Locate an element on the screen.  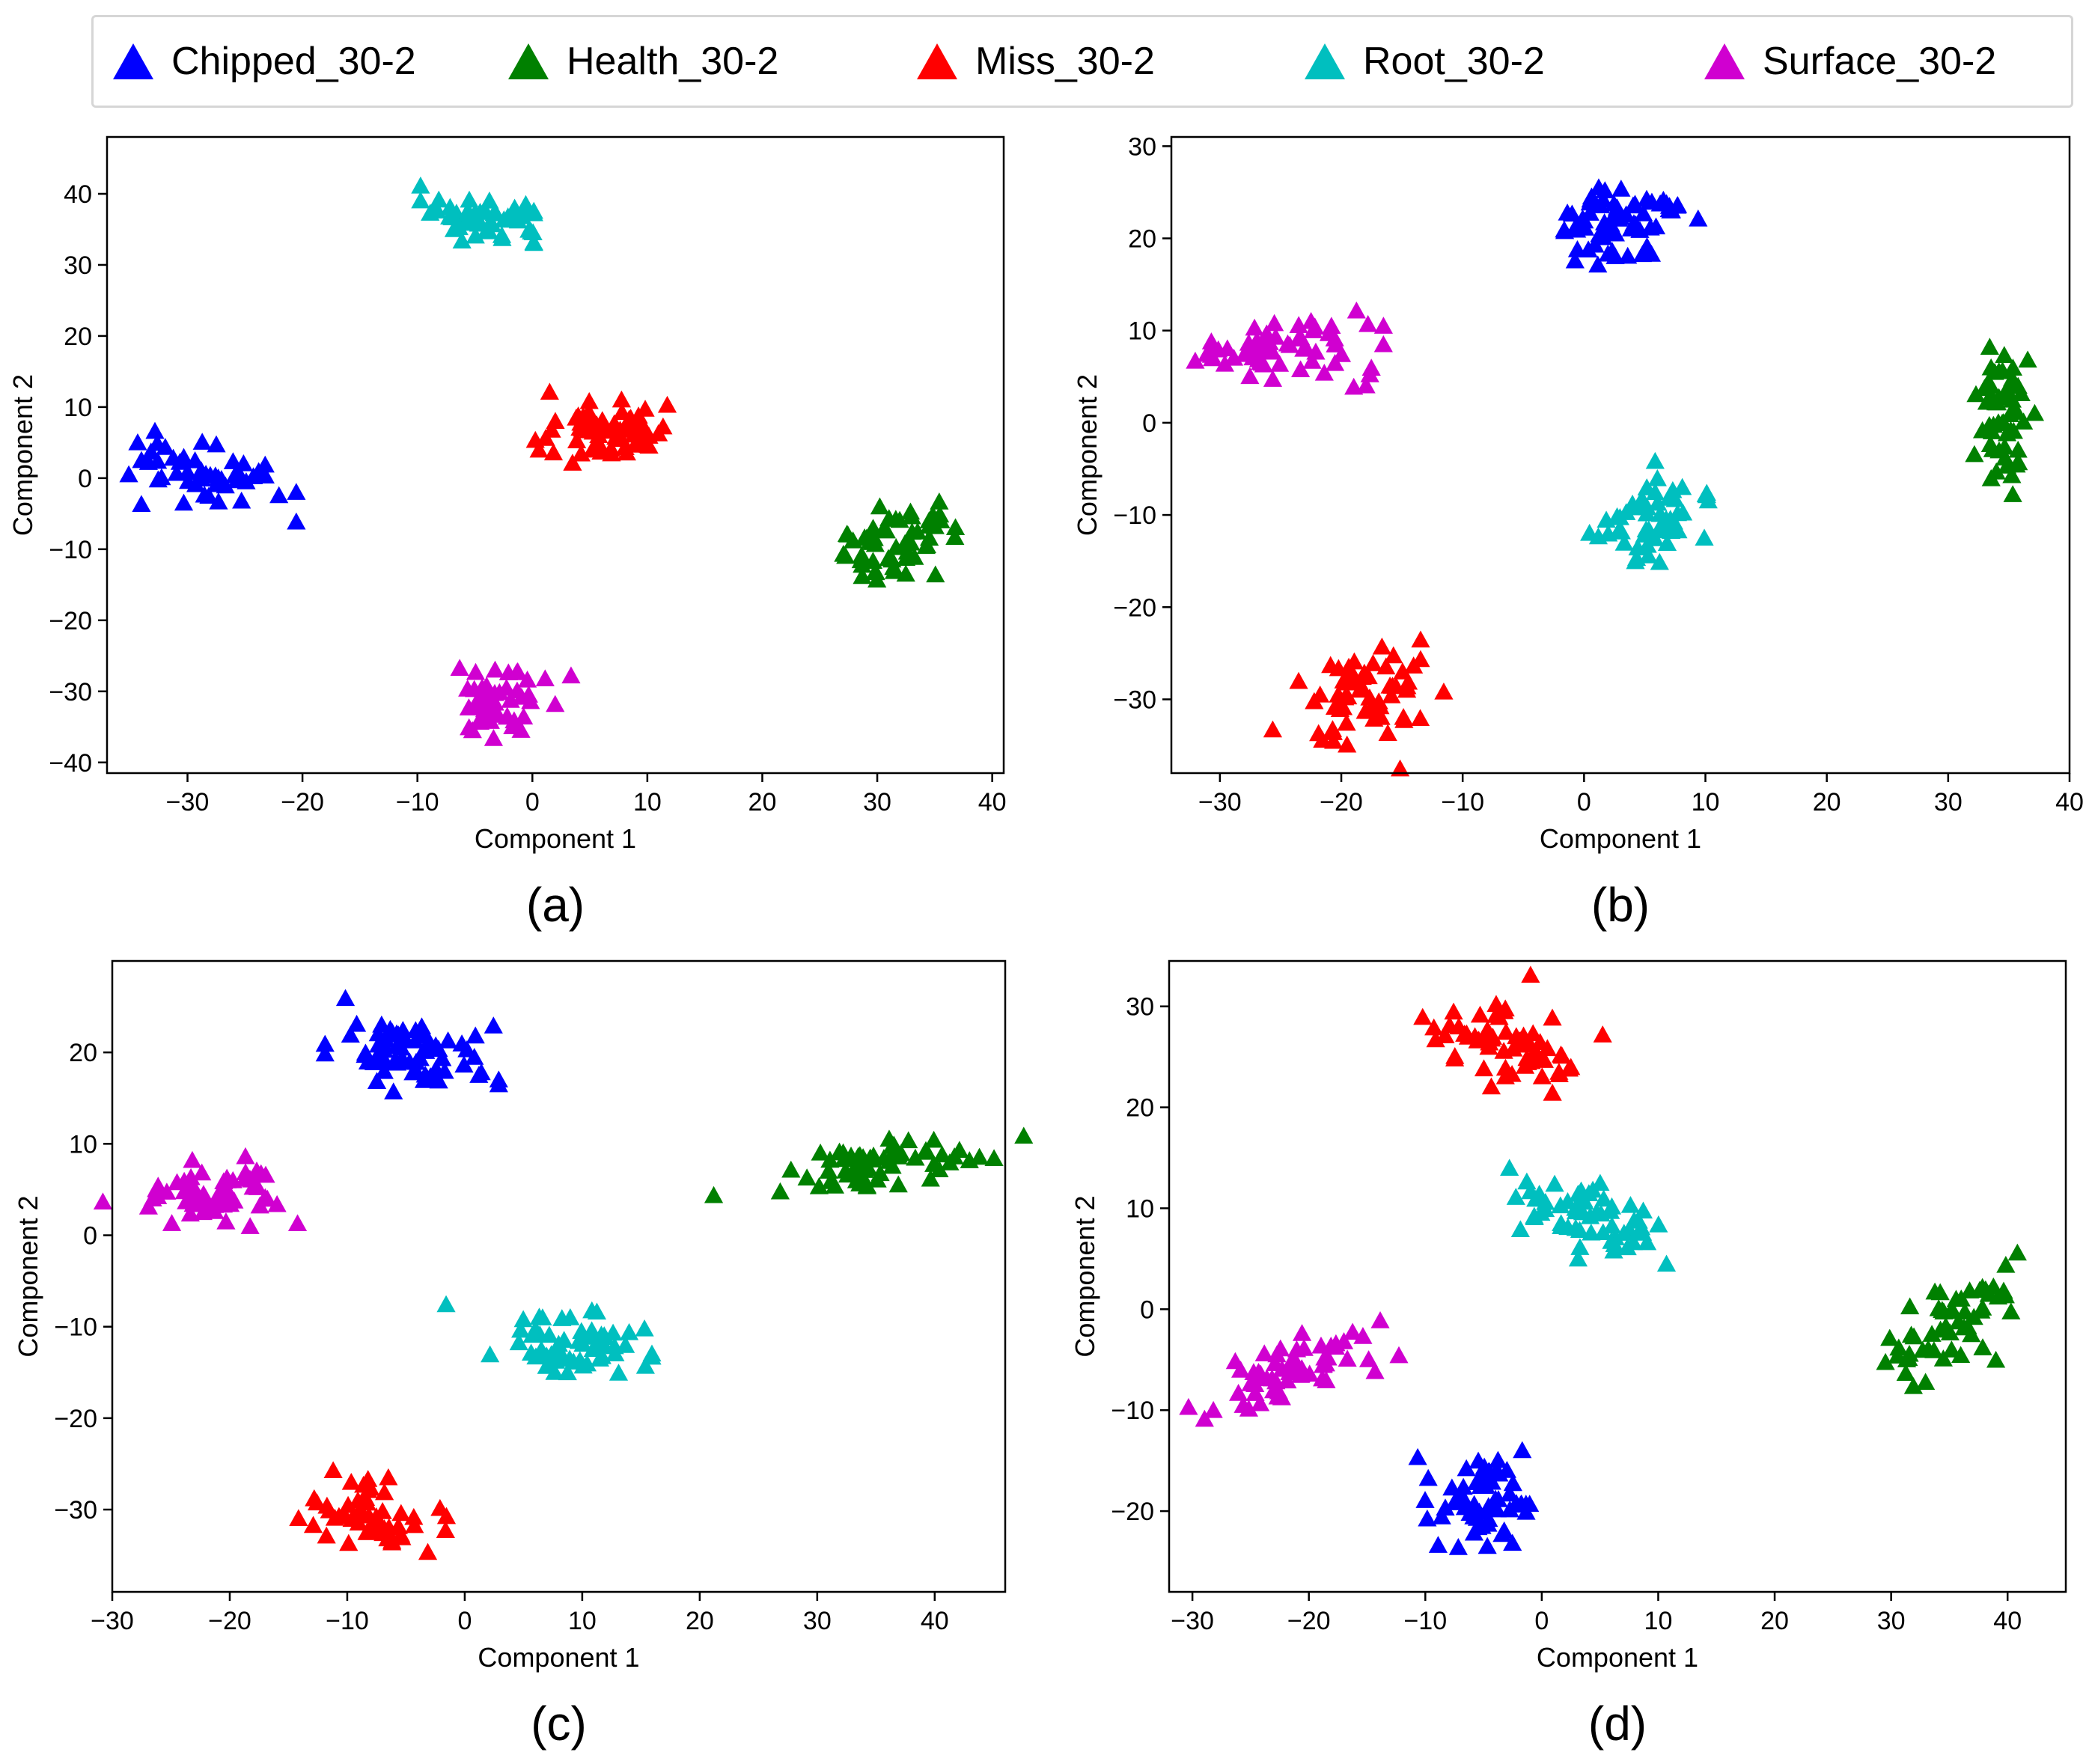
legend-marker-chipped is located at coordinates (133, 61).